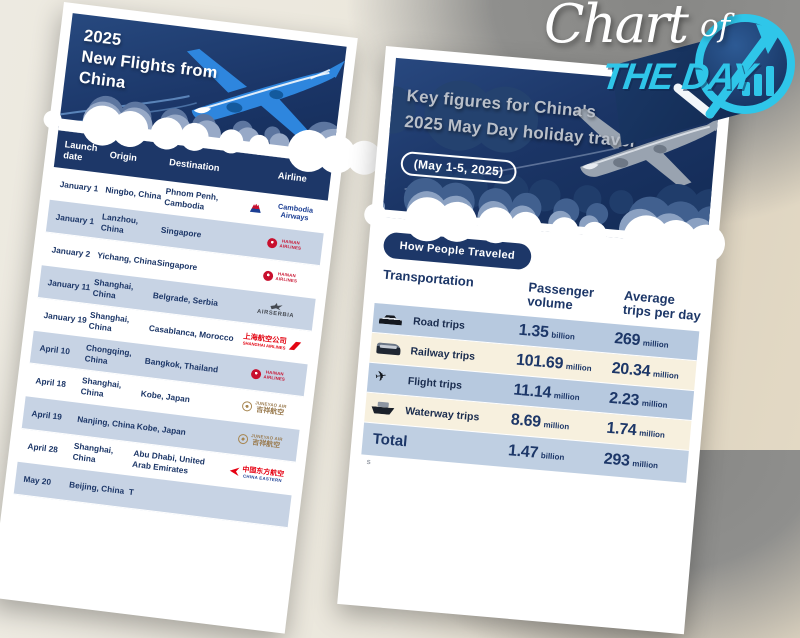  Describe the element at coordinates (131, 491) in the screenshot. I see `destination-cell: T` at that location.